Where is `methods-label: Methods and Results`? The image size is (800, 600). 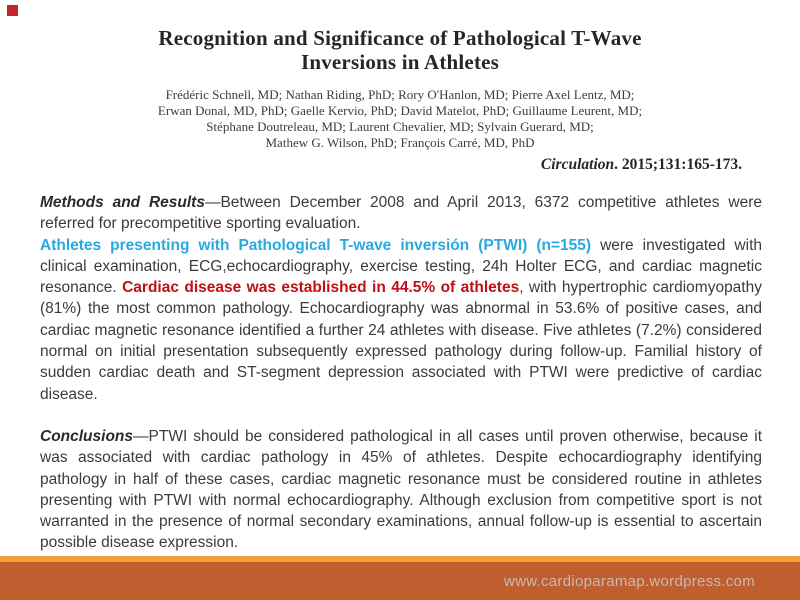 methods-label: Methods and Results is located at coordinates (122, 202).